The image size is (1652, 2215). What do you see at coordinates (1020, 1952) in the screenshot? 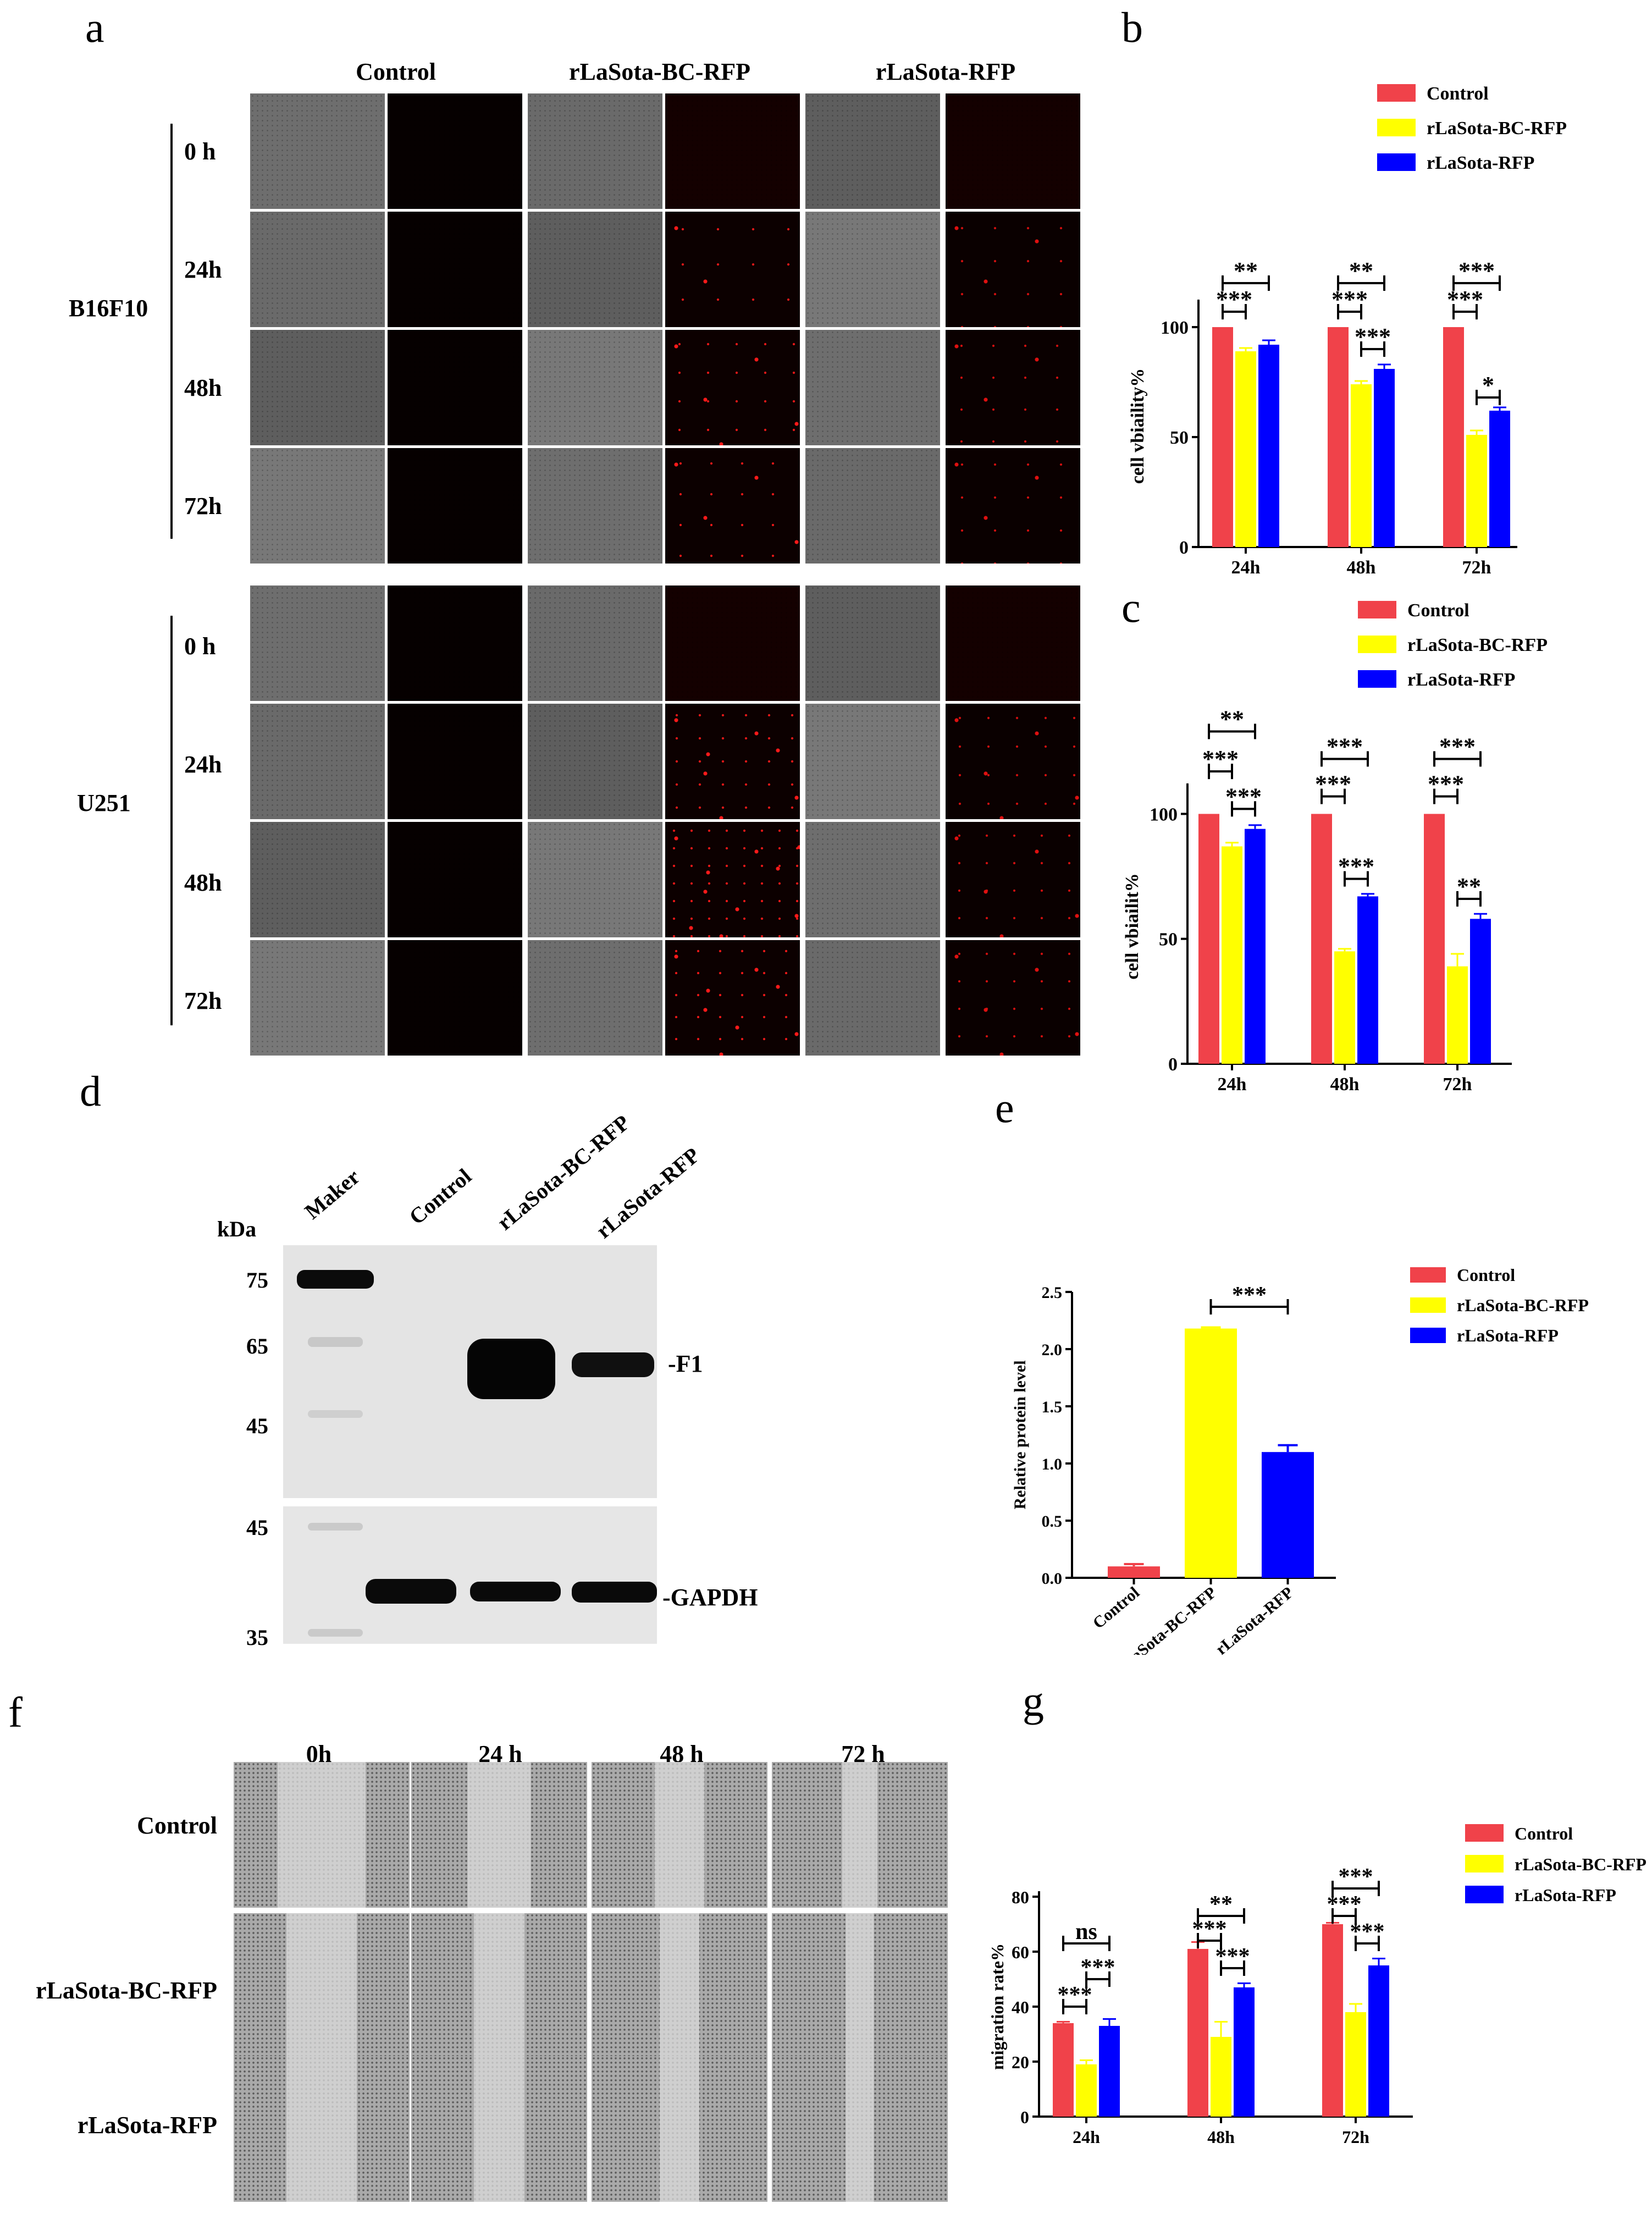
I see `y-tick-label: 60` at bounding box center [1020, 1952].